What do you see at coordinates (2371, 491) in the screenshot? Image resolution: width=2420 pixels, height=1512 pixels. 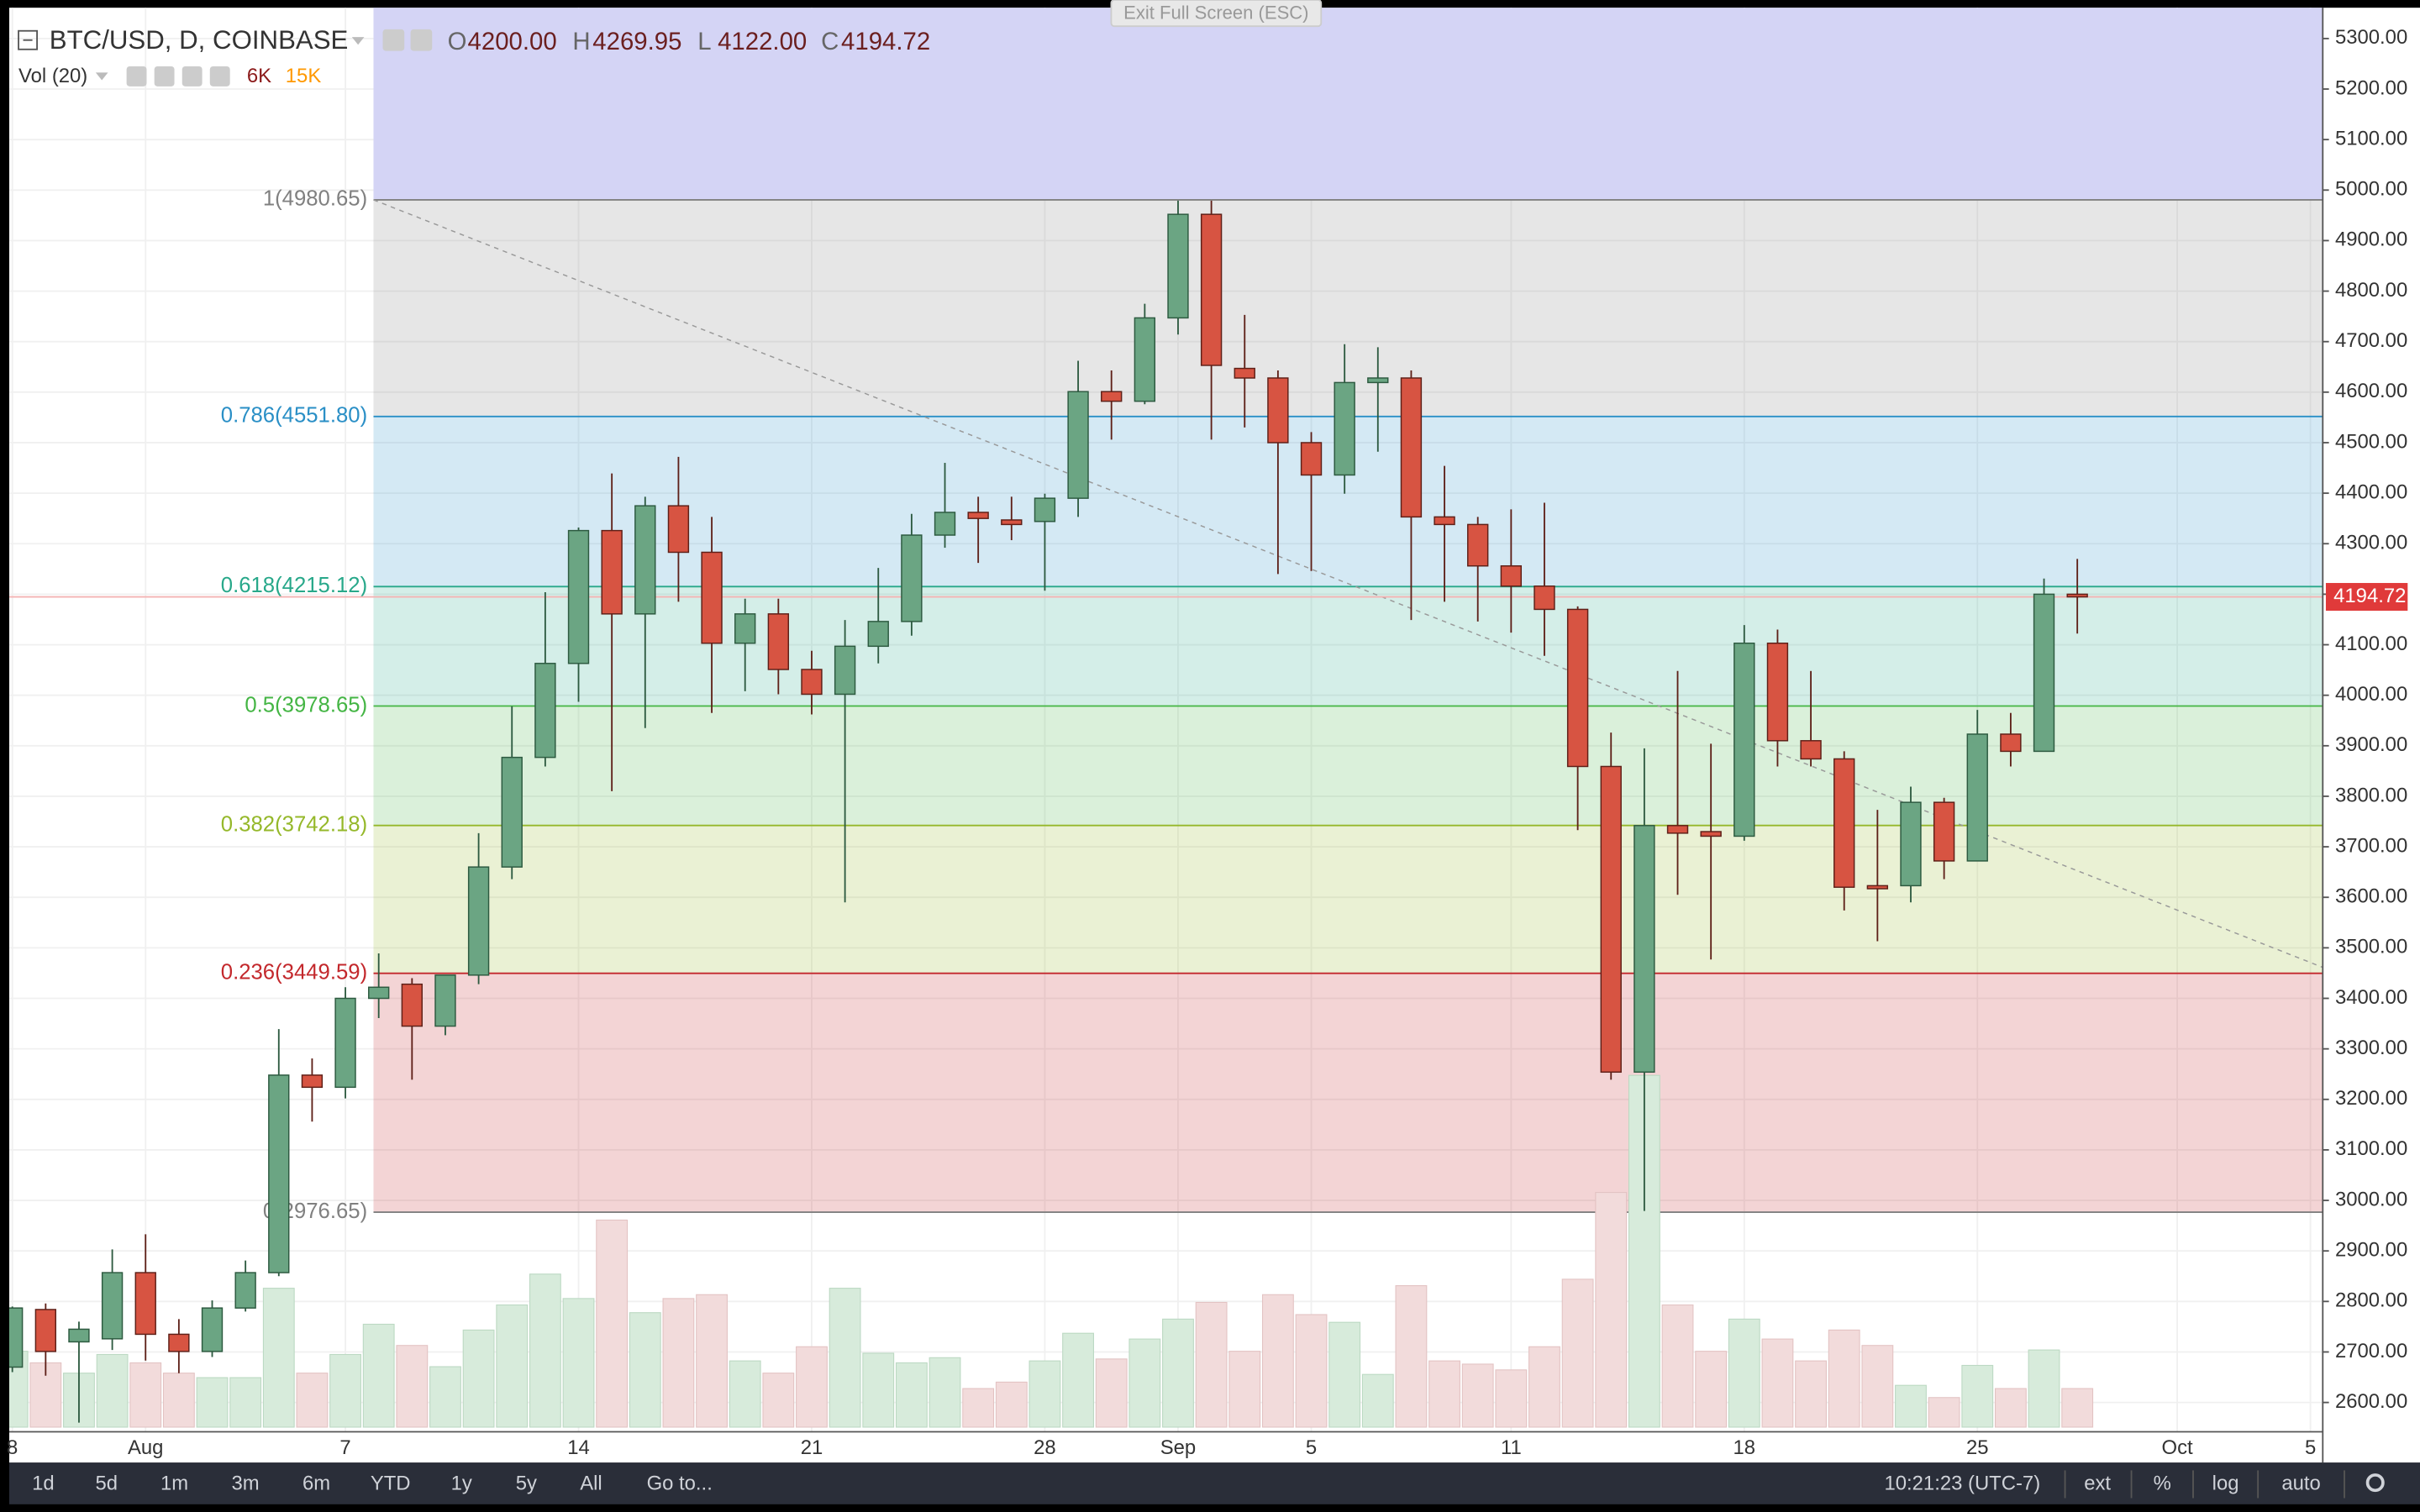 I see `y-tick-label: 4400.00` at bounding box center [2371, 491].